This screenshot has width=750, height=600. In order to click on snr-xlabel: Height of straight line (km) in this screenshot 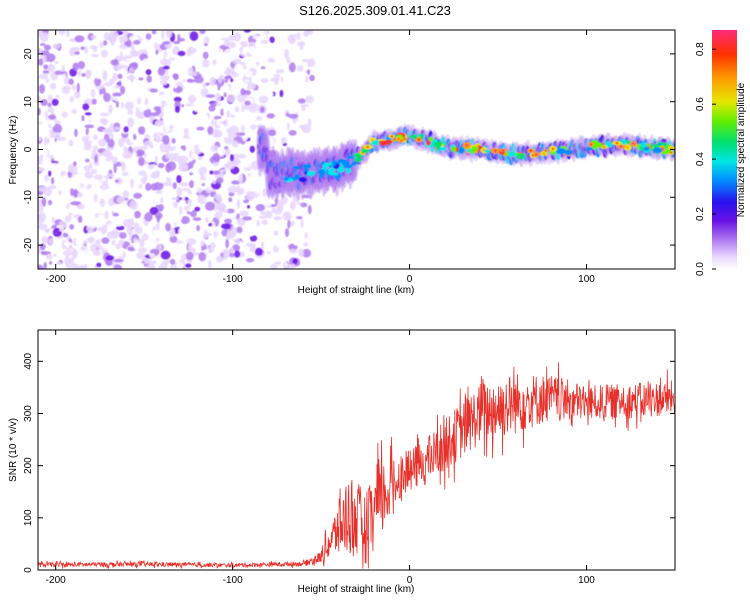, I will do `click(356, 589)`.